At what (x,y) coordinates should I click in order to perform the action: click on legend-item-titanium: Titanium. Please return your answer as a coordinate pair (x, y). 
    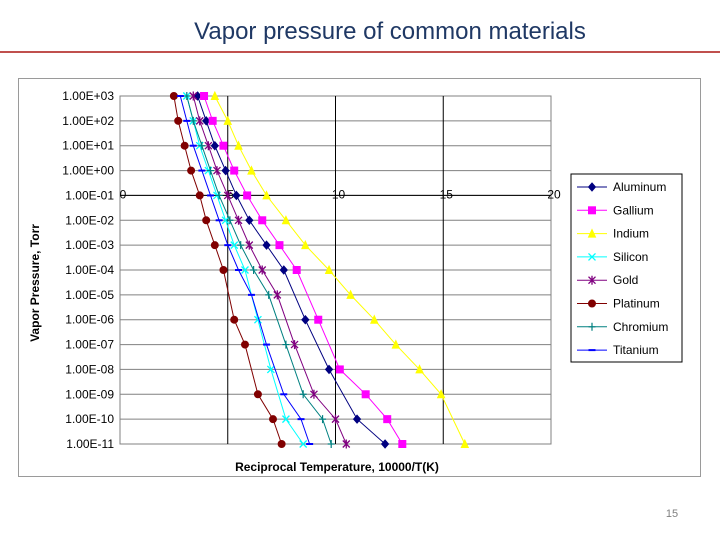
    Looking at the image, I should click on (618, 350).